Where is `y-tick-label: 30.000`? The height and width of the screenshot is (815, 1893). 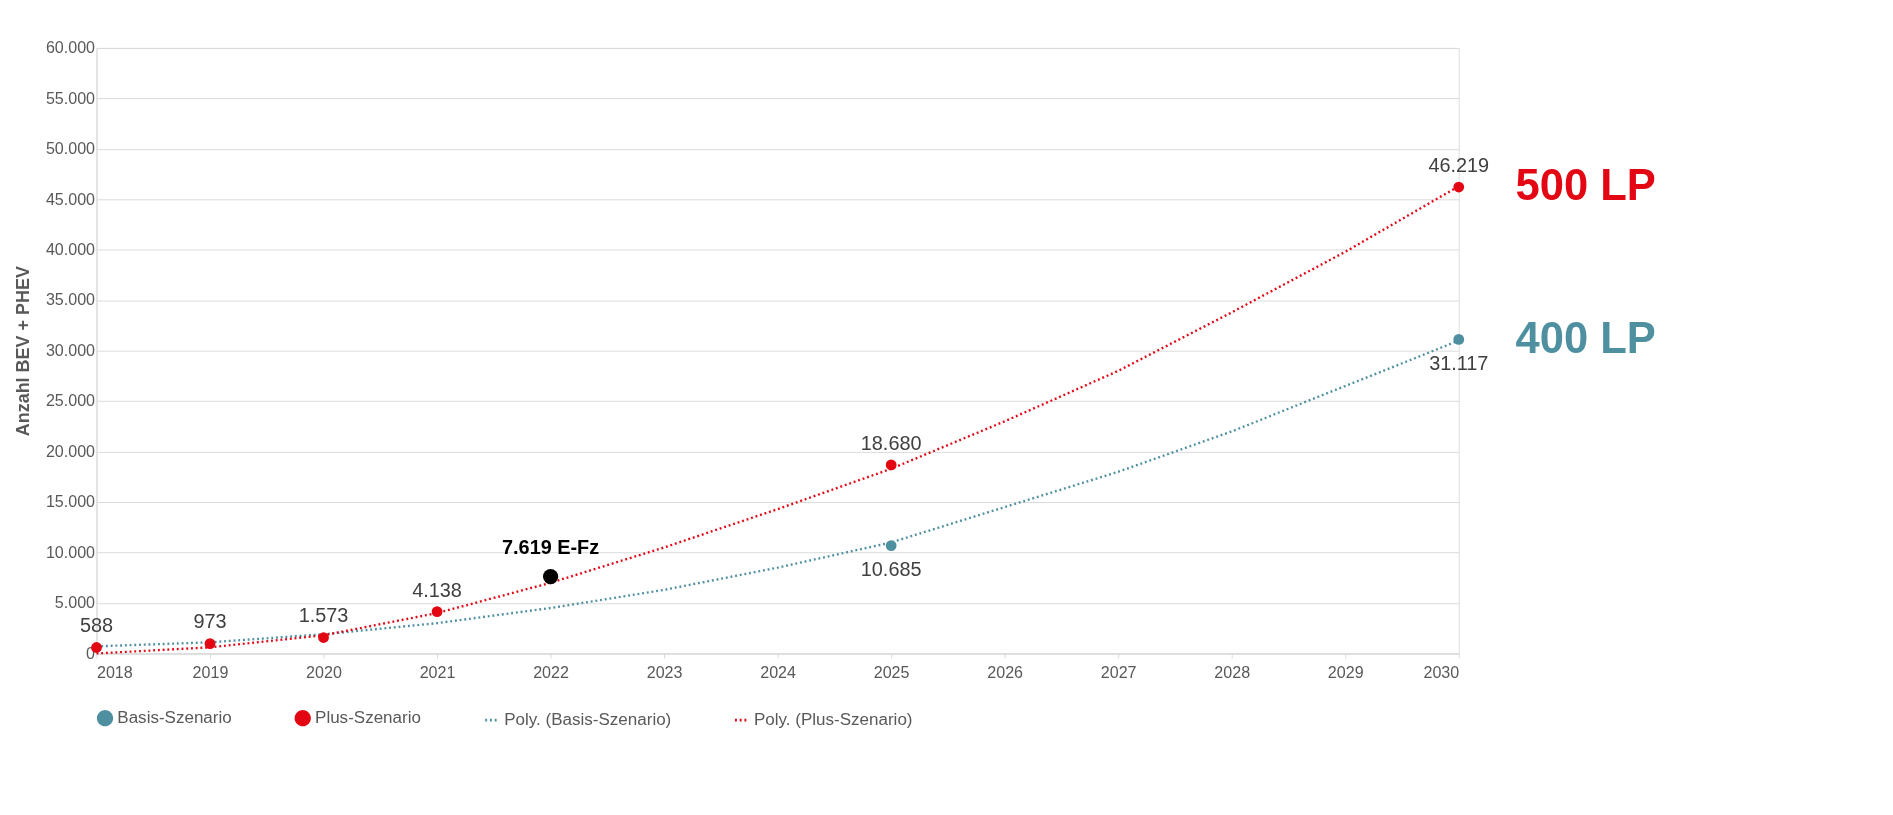 y-tick-label: 30.000 is located at coordinates (70, 349).